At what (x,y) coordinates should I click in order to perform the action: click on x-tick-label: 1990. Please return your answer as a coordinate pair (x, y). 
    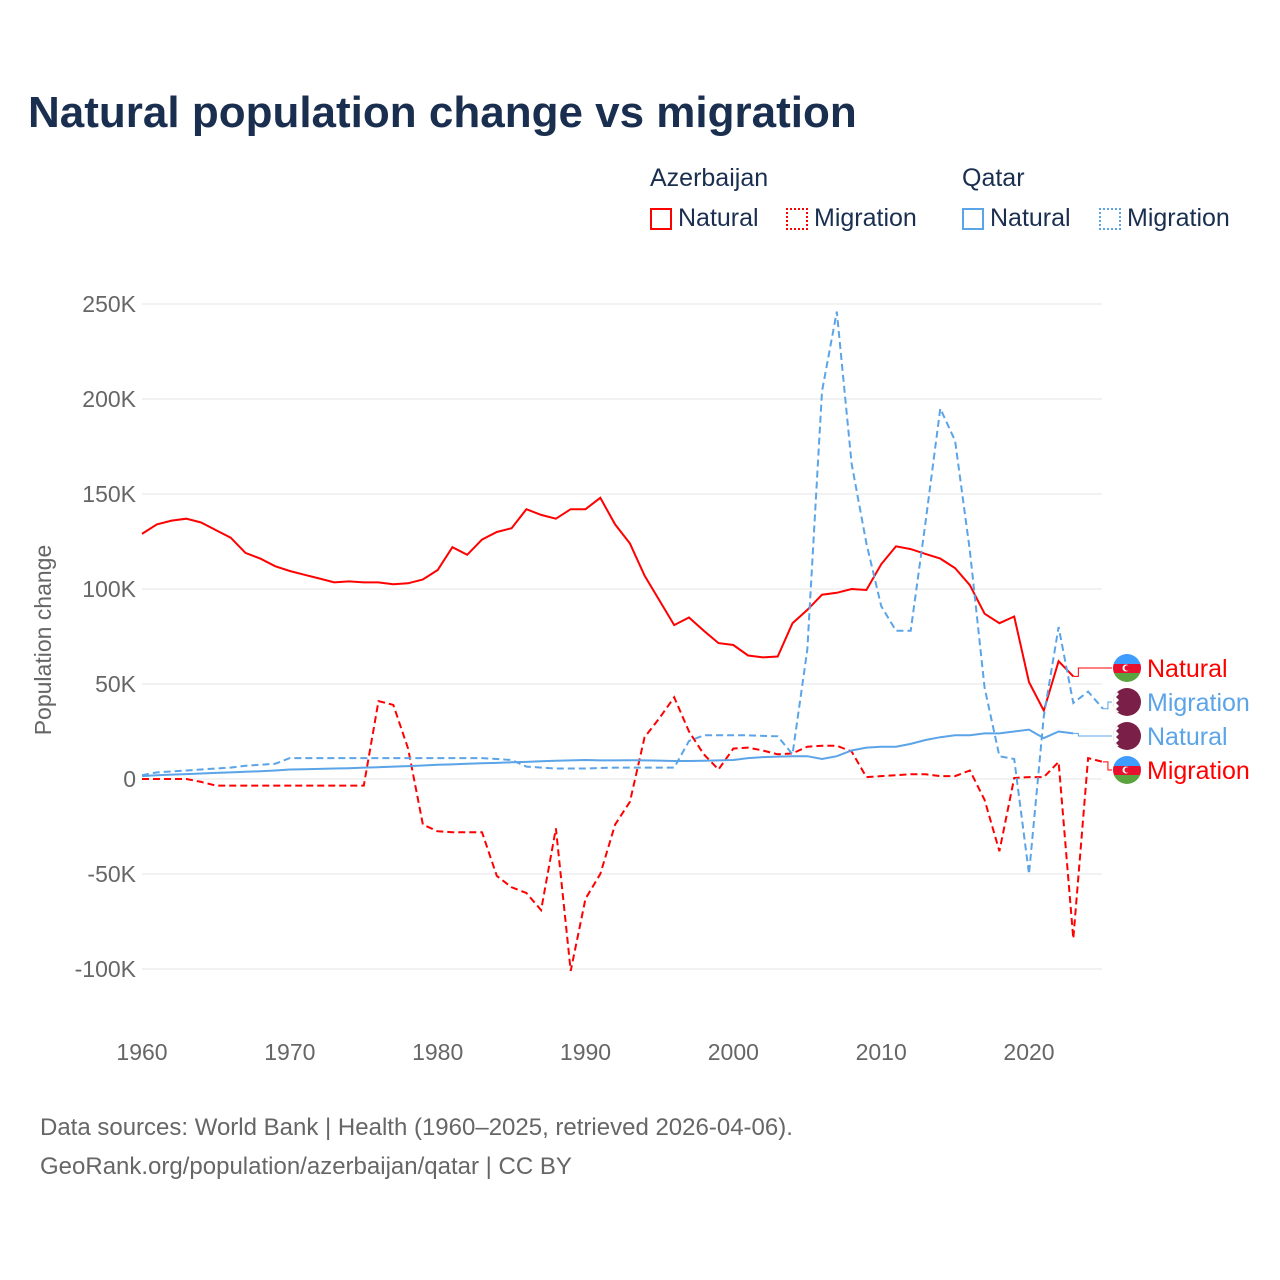
    Looking at the image, I should click on (585, 1052).